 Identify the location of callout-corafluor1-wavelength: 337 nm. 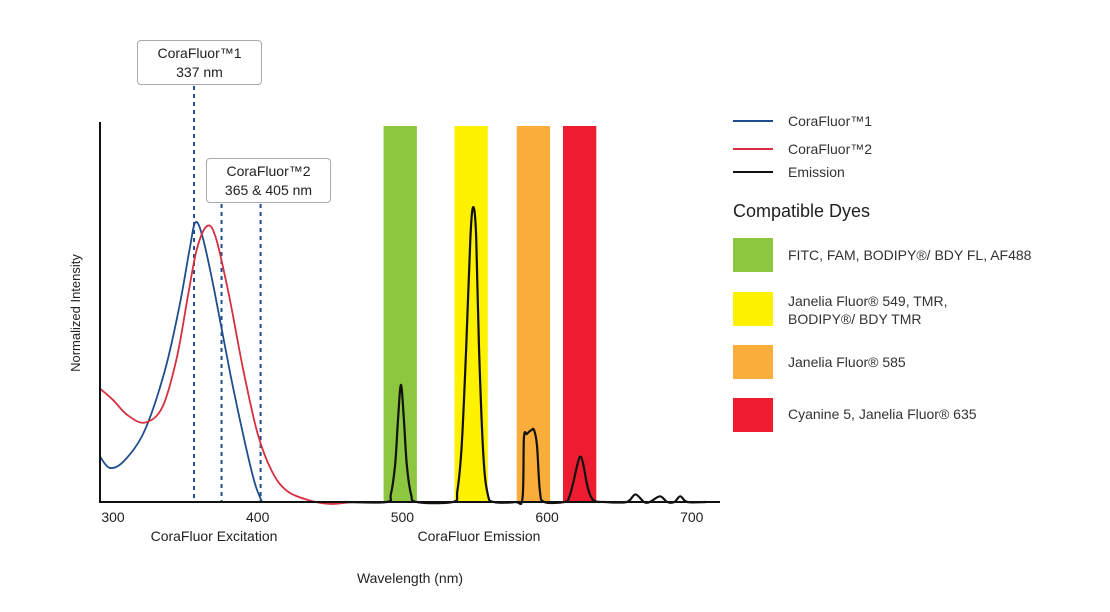
(199, 72).